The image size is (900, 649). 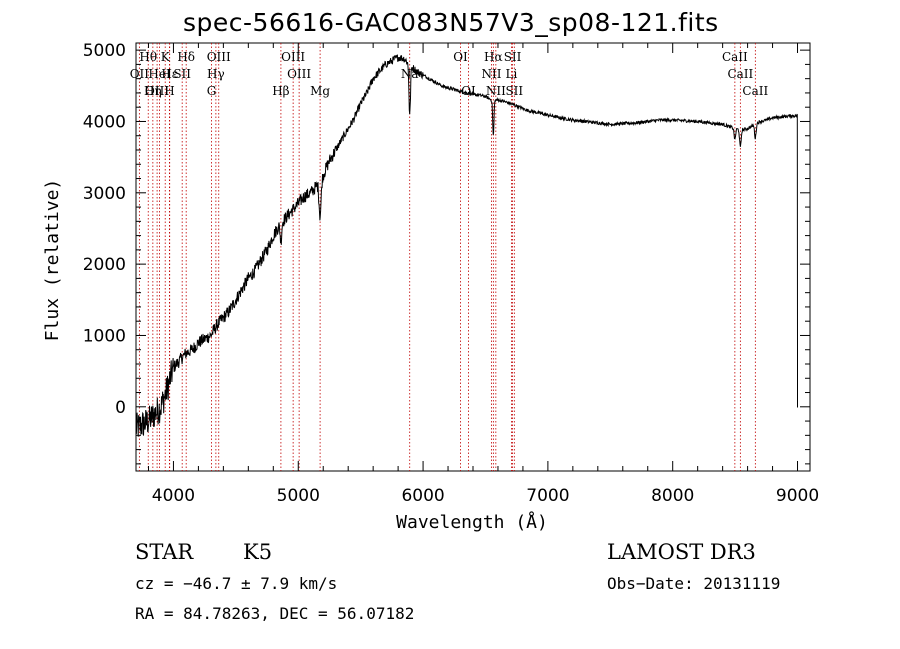 I want to click on line-label-23: SII, so click(x=513, y=57).